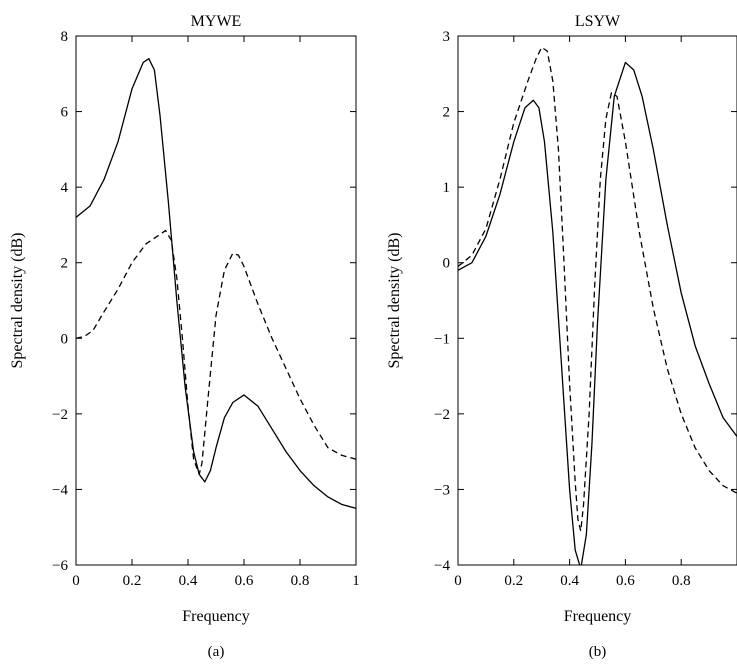 The image size is (737, 666). I want to click on y-tick-label: −6, so click(60, 566).